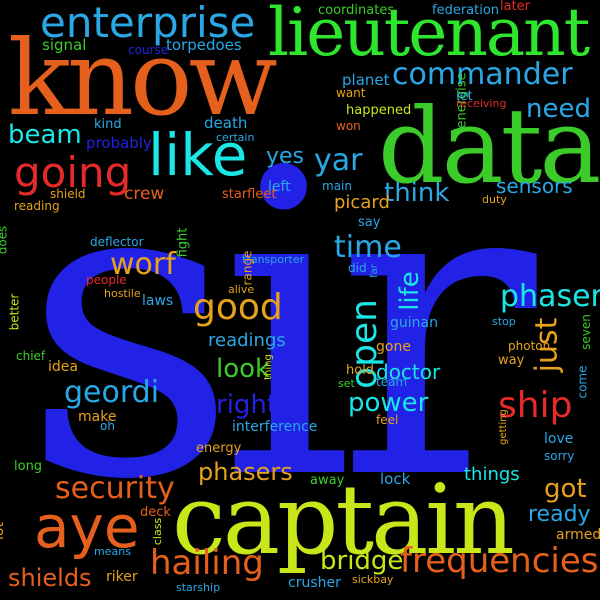 The image size is (600, 600). I want to click on word-means: means, so click(112, 551).